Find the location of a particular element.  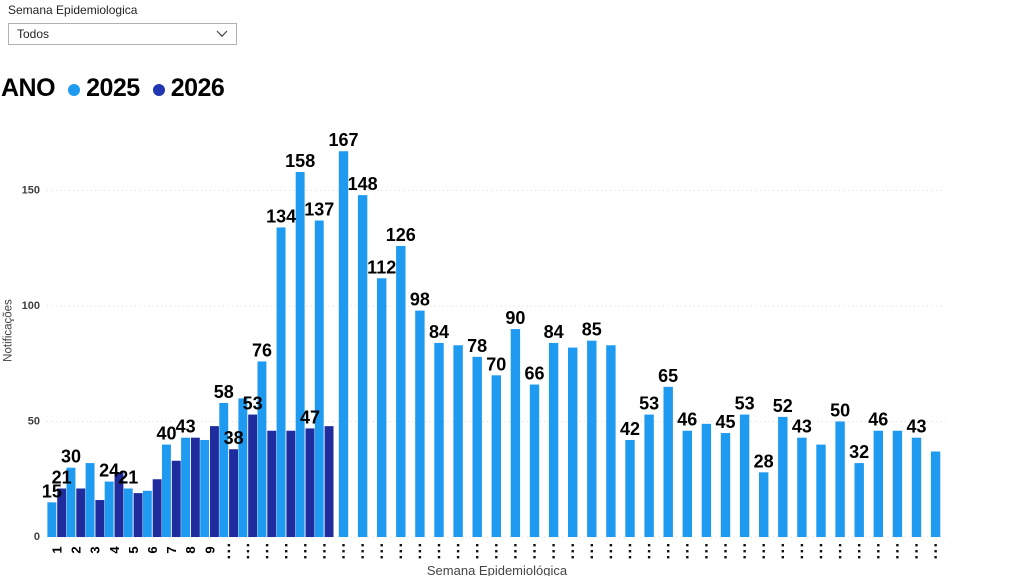

data-label: 46 is located at coordinates (878, 420).